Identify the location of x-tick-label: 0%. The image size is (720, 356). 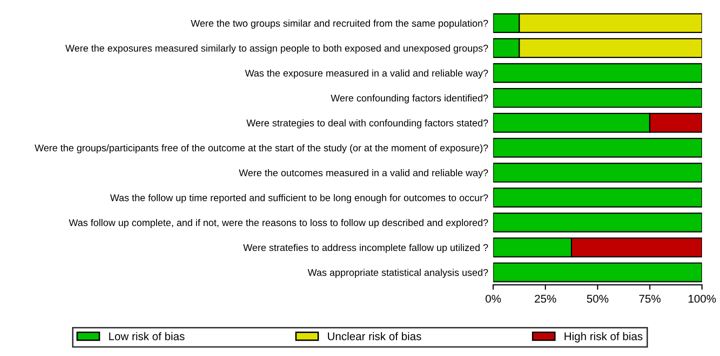
(493, 298).